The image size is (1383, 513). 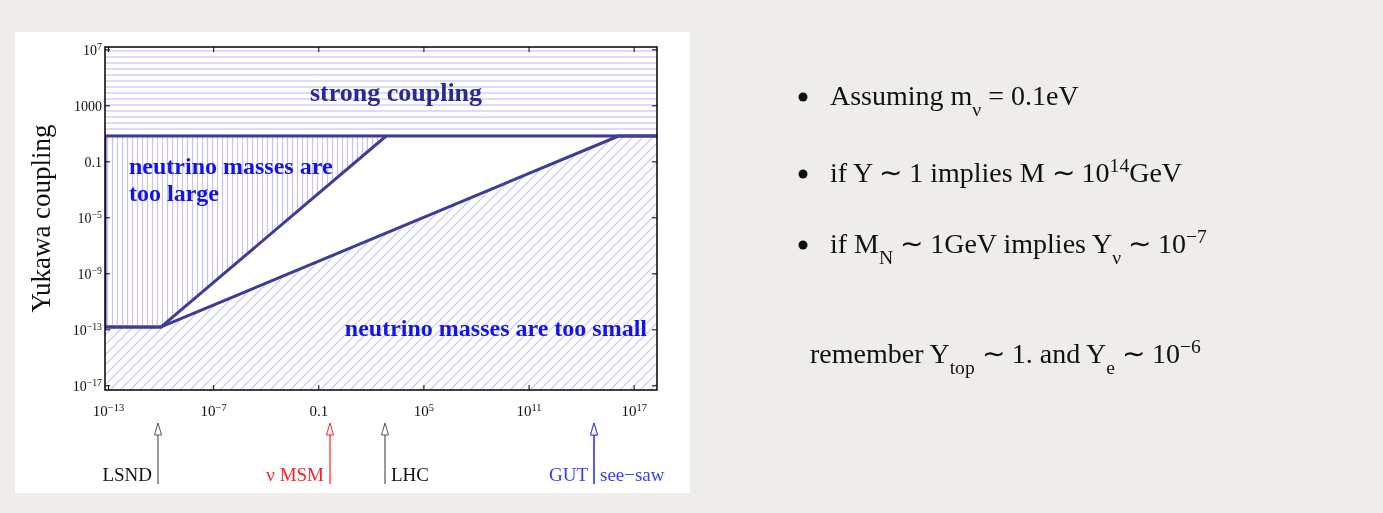 What do you see at coordinates (632, 474) in the screenshot?
I see `text: see−saw` at bounding box center [632, 474].